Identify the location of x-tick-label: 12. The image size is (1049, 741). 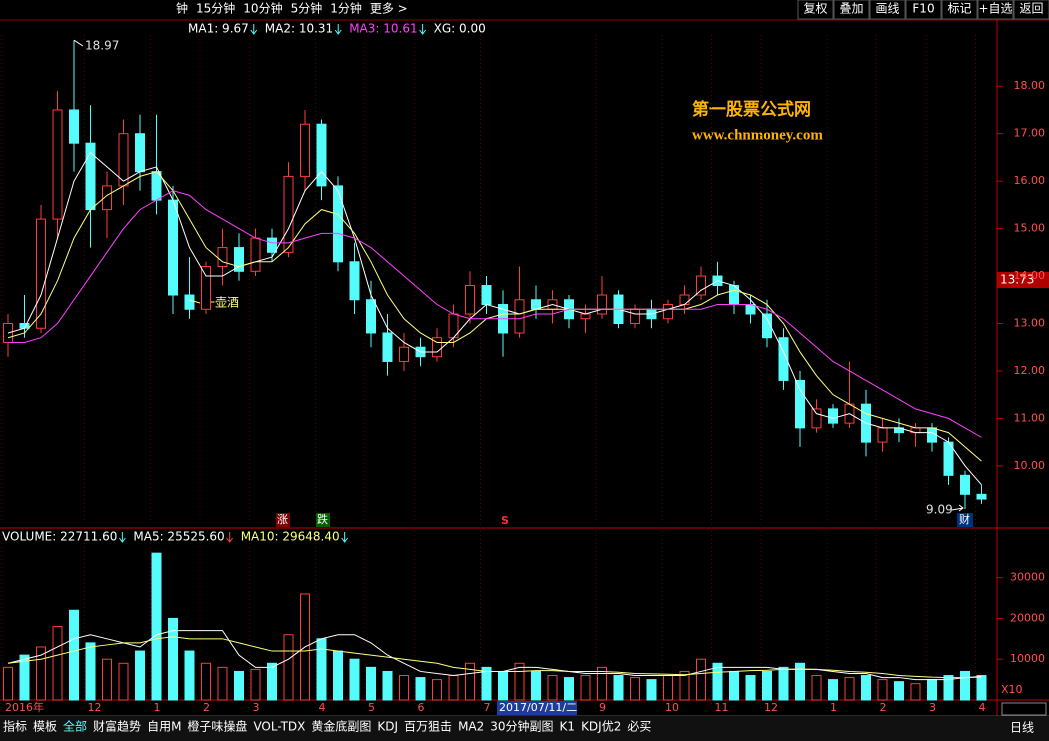
(771, 707).